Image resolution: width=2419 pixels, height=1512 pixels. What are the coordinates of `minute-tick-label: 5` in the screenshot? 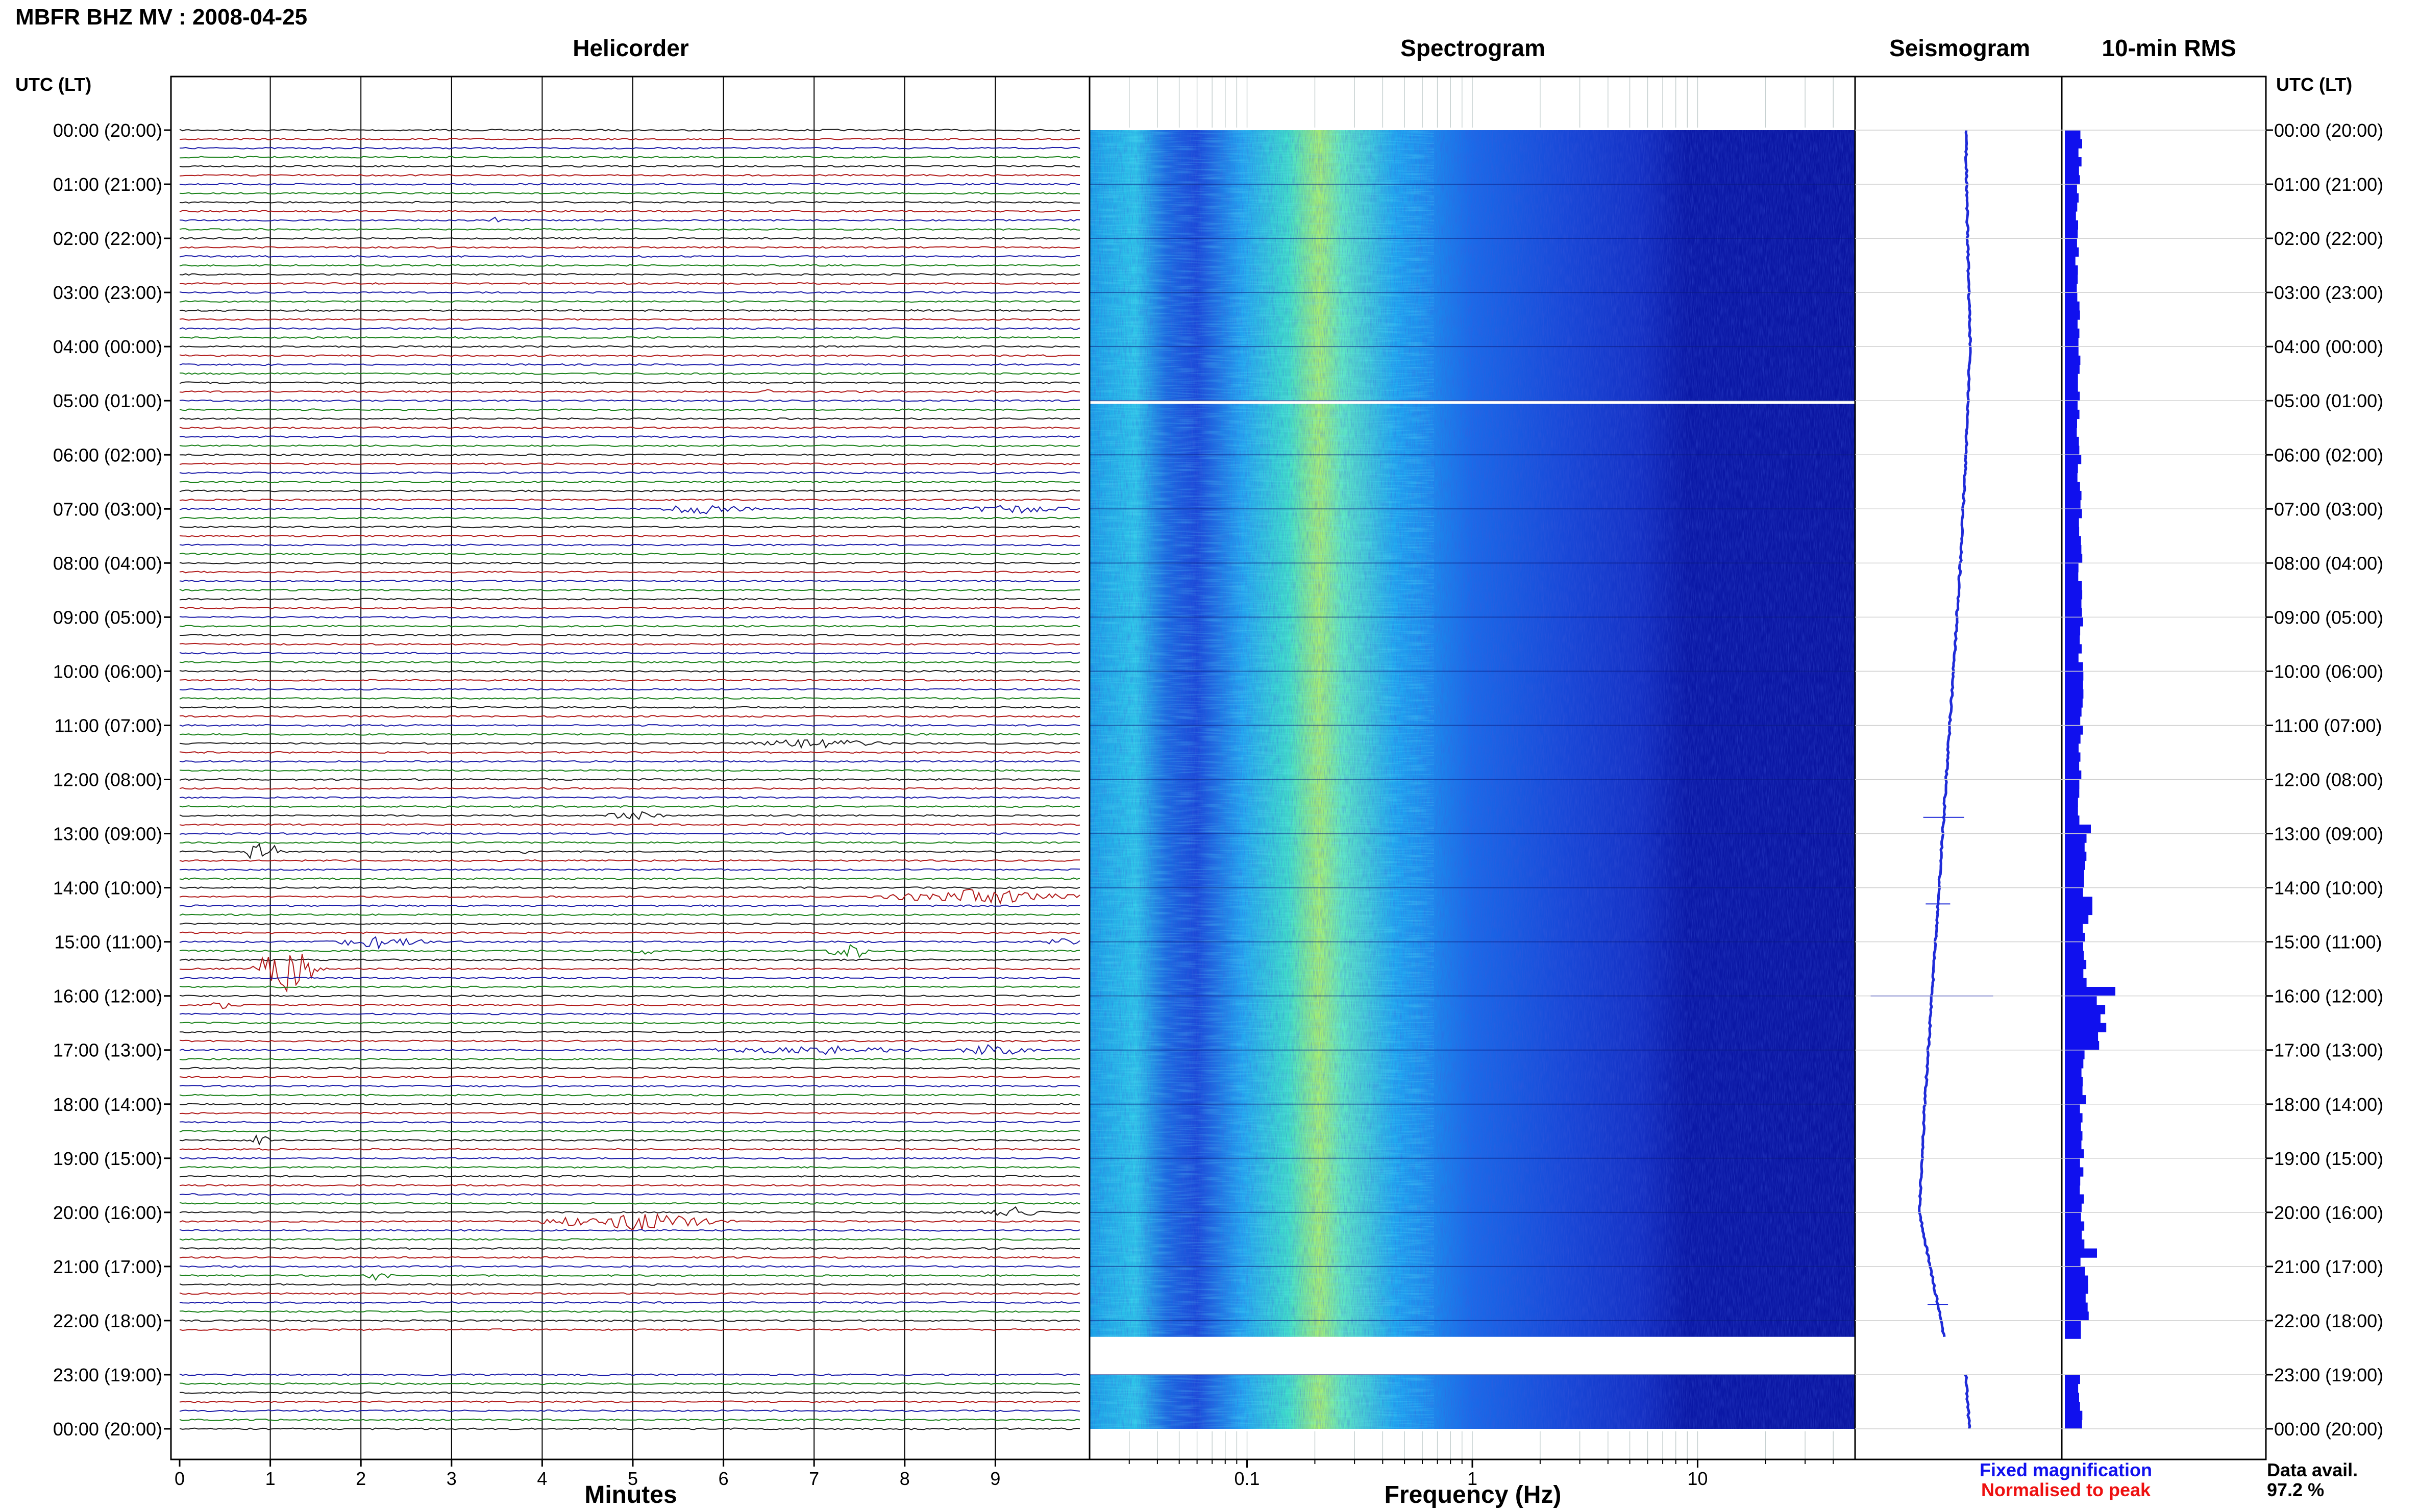 It's located at (633, 1478).